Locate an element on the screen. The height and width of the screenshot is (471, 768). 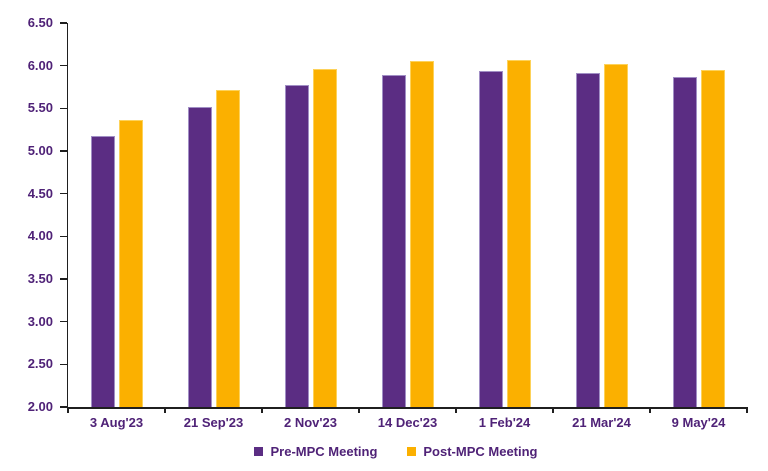
y-tick-label: 5.00 is located at coordinates (40, 150).